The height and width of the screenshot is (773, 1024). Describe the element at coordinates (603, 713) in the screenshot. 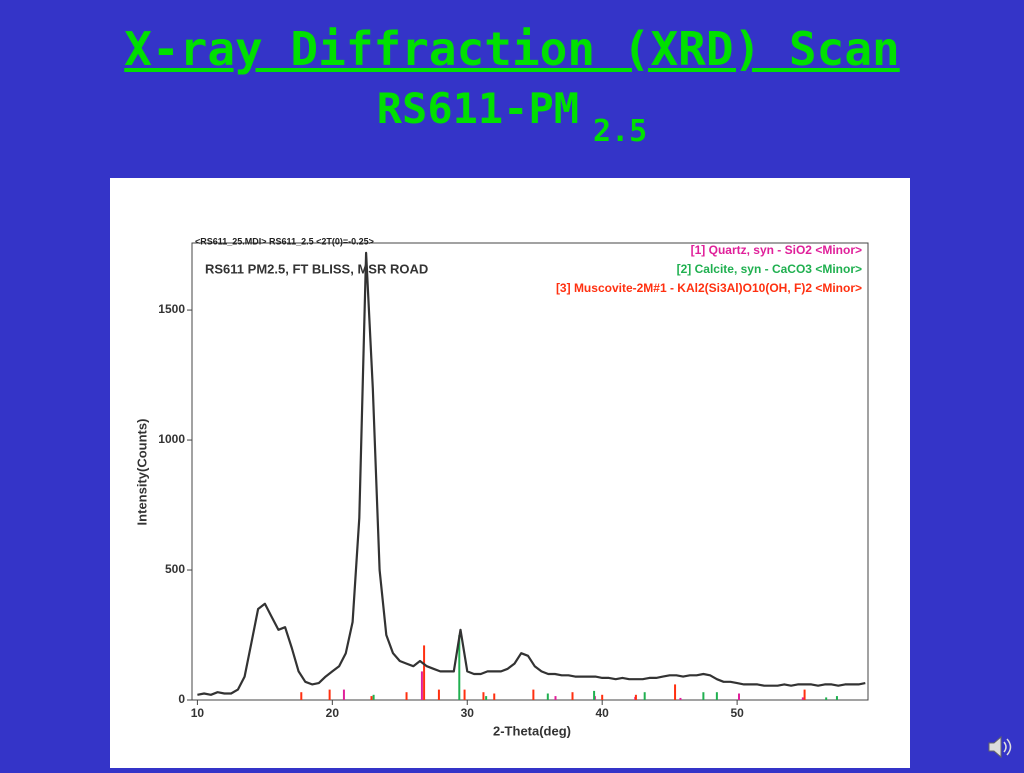

I see `x-tick-label: 40` at that location.